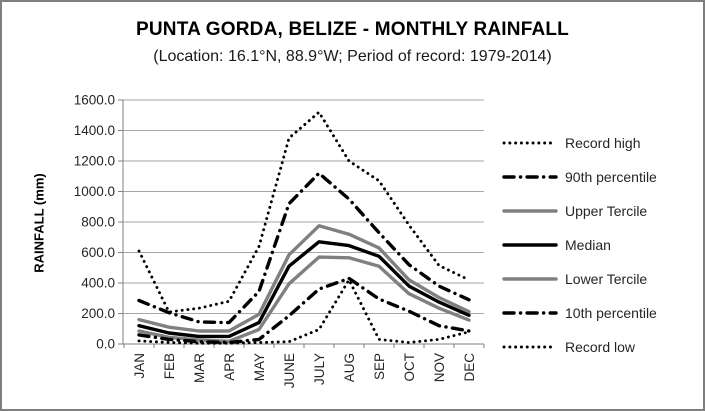  Describe the element at coordinates (229, 367) in the screenshot. I see `x-tick-label: APR` at that location.